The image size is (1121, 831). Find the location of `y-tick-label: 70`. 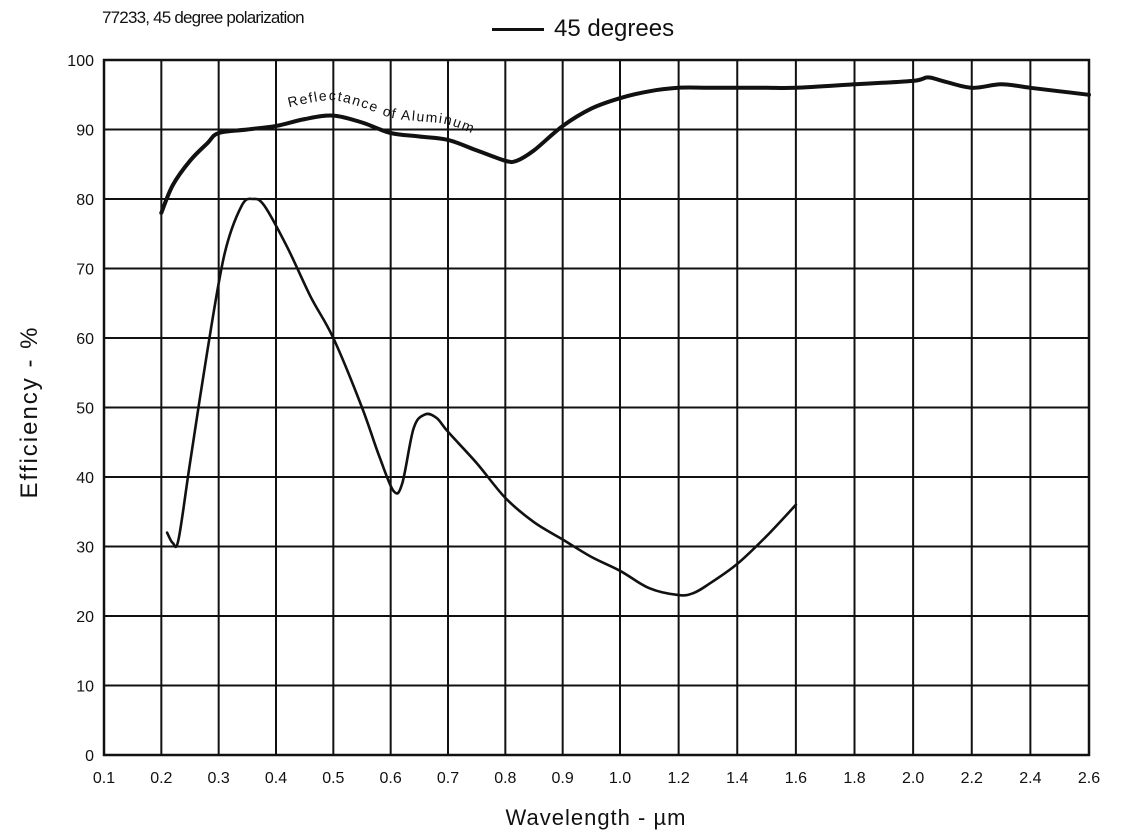

y-tick-label: 70 is located at coordinates (85, 270).